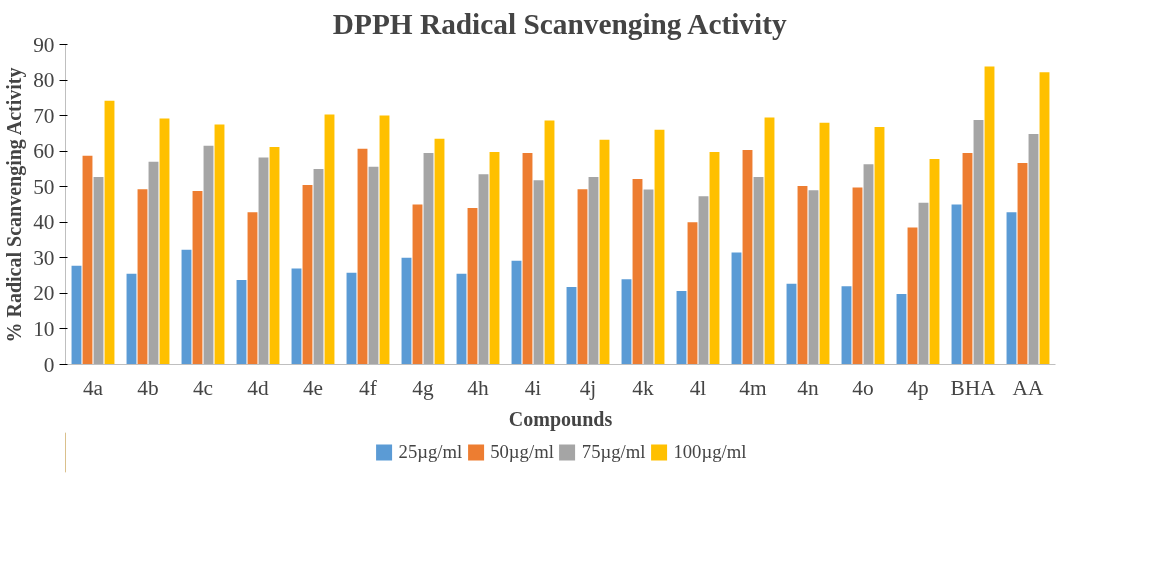 The image size is (1150, 581). Describe the element at coordinates (44, 115) in the screenshot. I see `y-tick-label: 70` at that location.